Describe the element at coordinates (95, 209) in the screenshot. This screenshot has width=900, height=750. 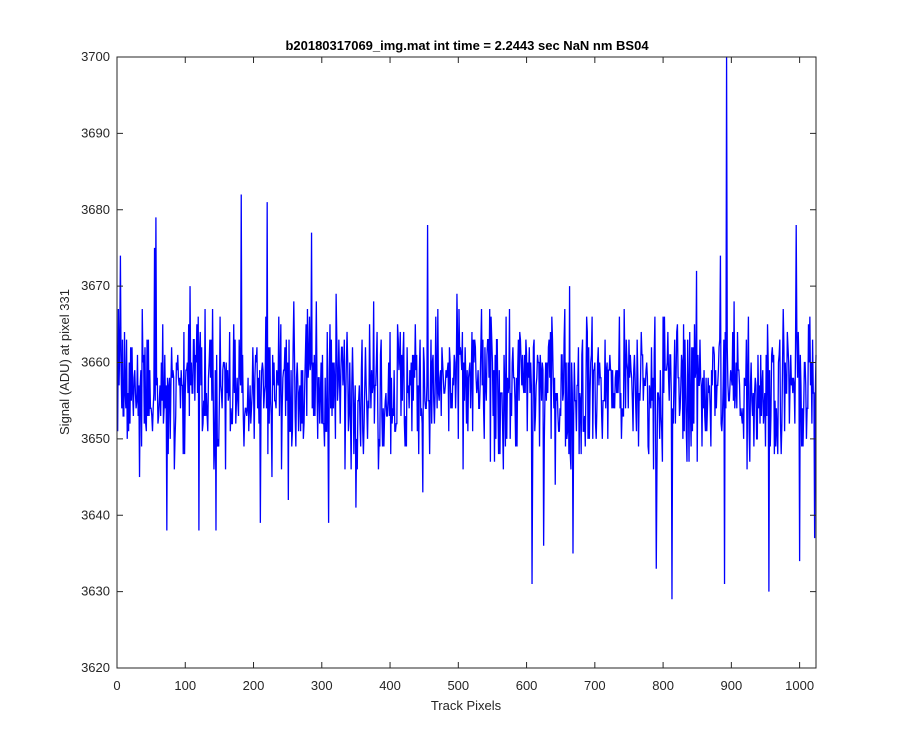
I see `y-tick-label: 3680` at that location.